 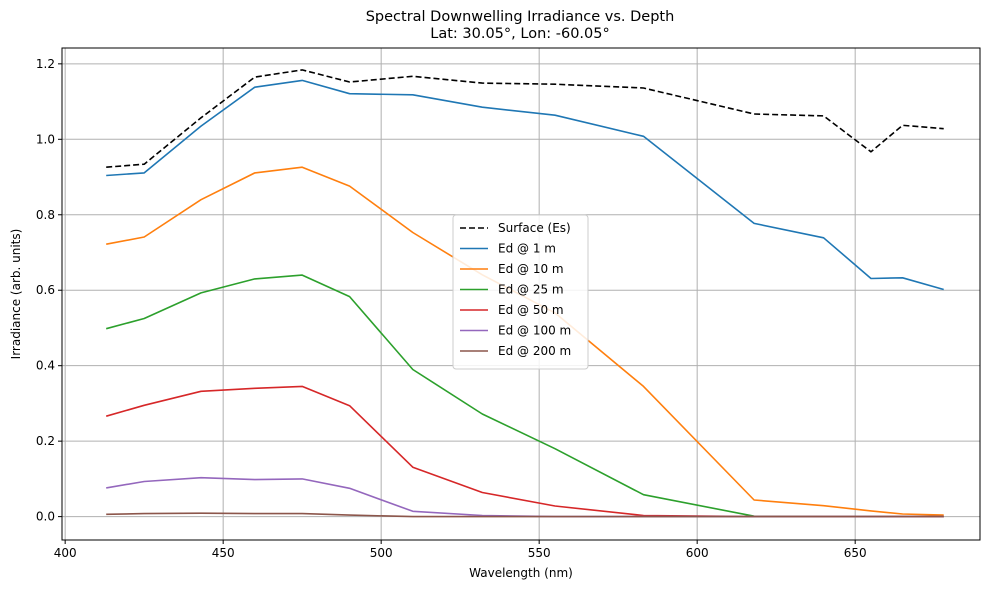 What do you see at coordinates (45, 139) in the screenshot?
I see `y-tick-label: 1.0` at bounding box center [45, 139].